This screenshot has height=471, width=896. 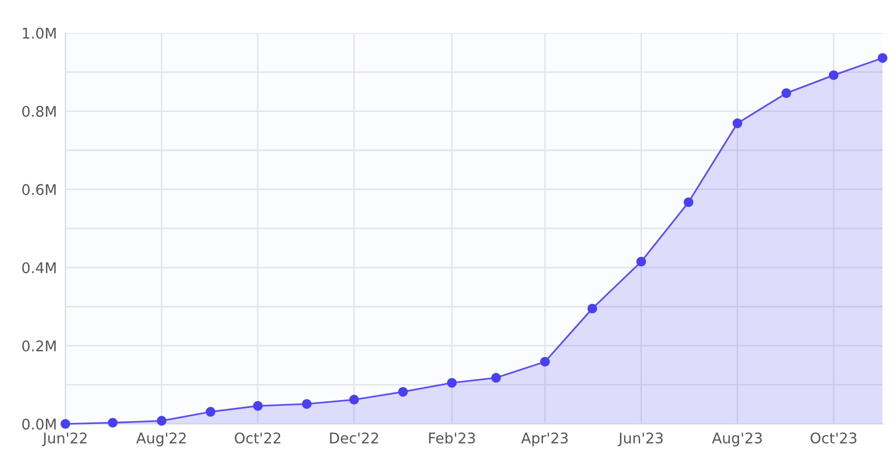 I want to click on x-tick-label: Oct'23, so click(x=833, y=438).